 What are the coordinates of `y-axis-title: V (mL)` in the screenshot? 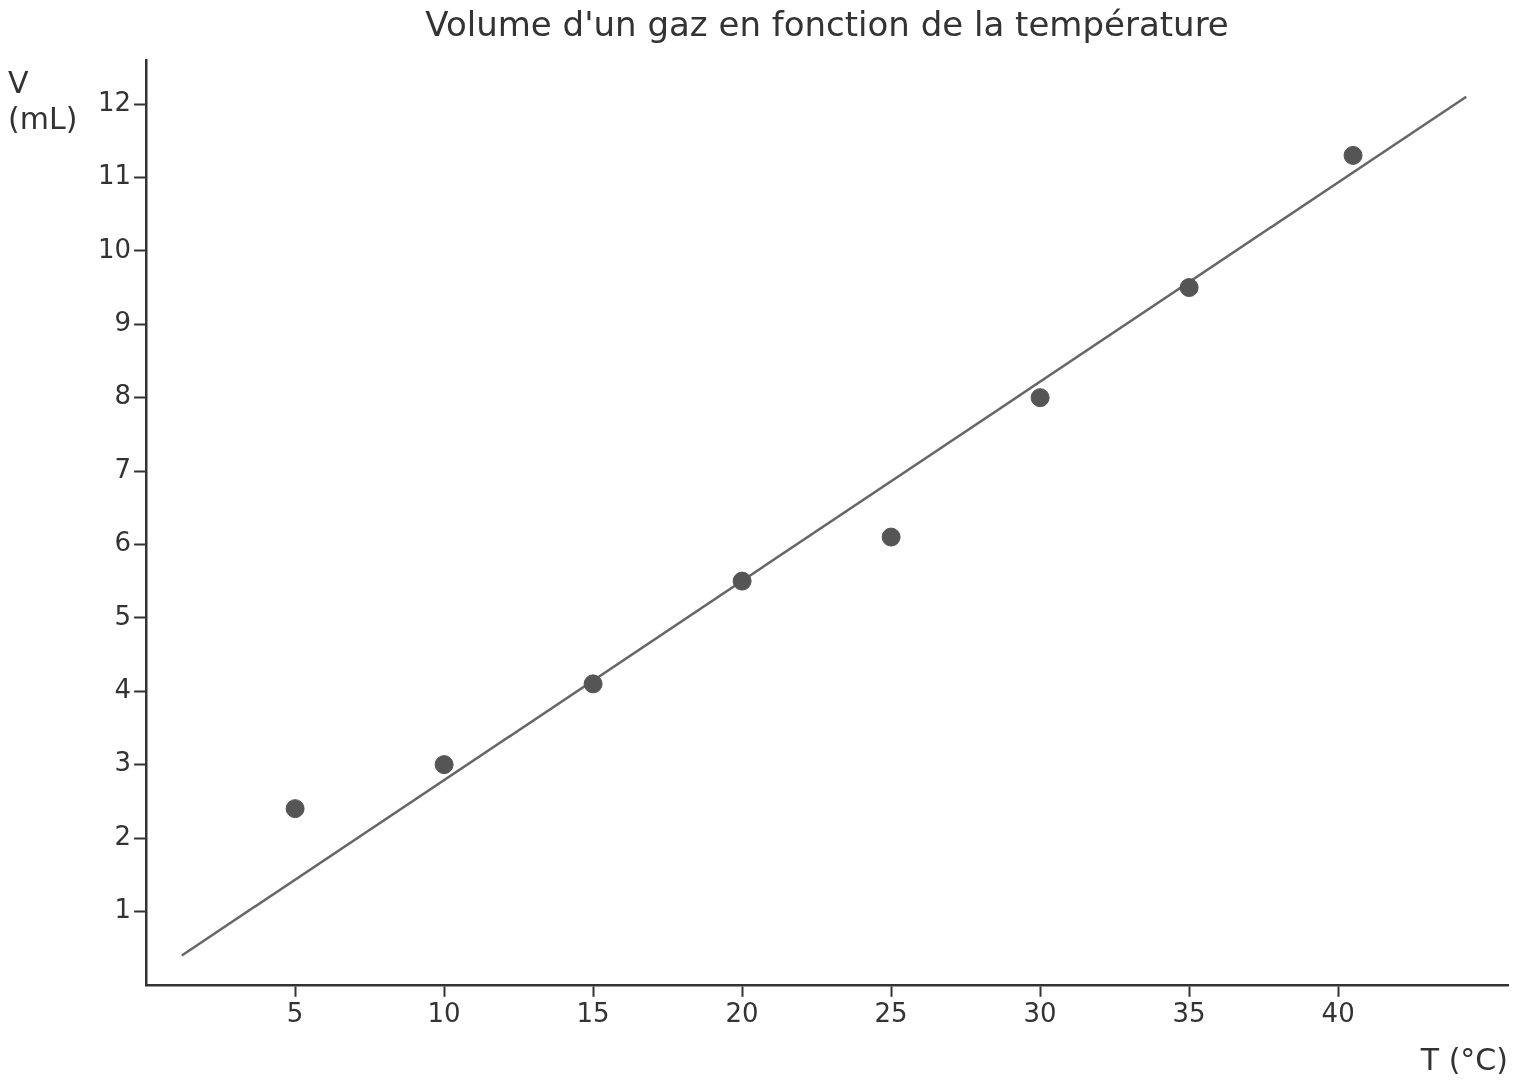 It's located at (43, 100).